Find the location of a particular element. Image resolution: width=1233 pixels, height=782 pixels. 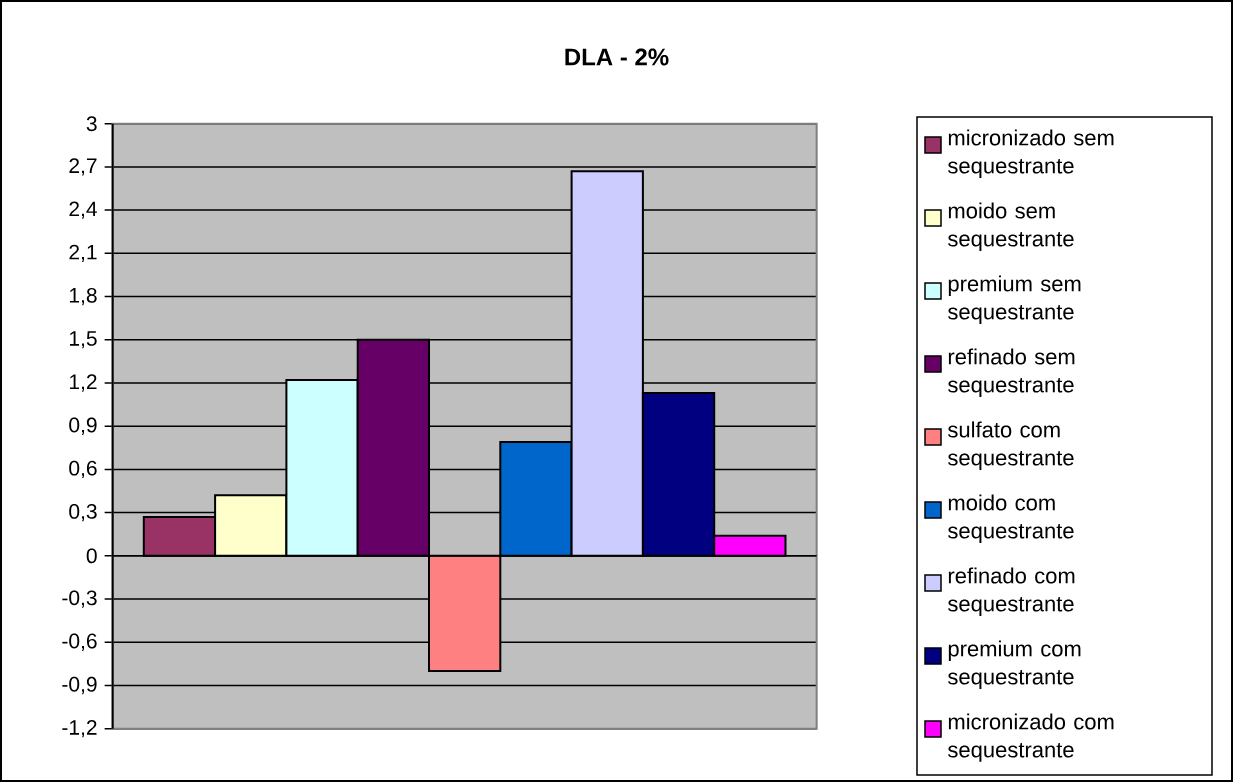

y-tick-label: 2,1 is located at coordinates (83, 253).